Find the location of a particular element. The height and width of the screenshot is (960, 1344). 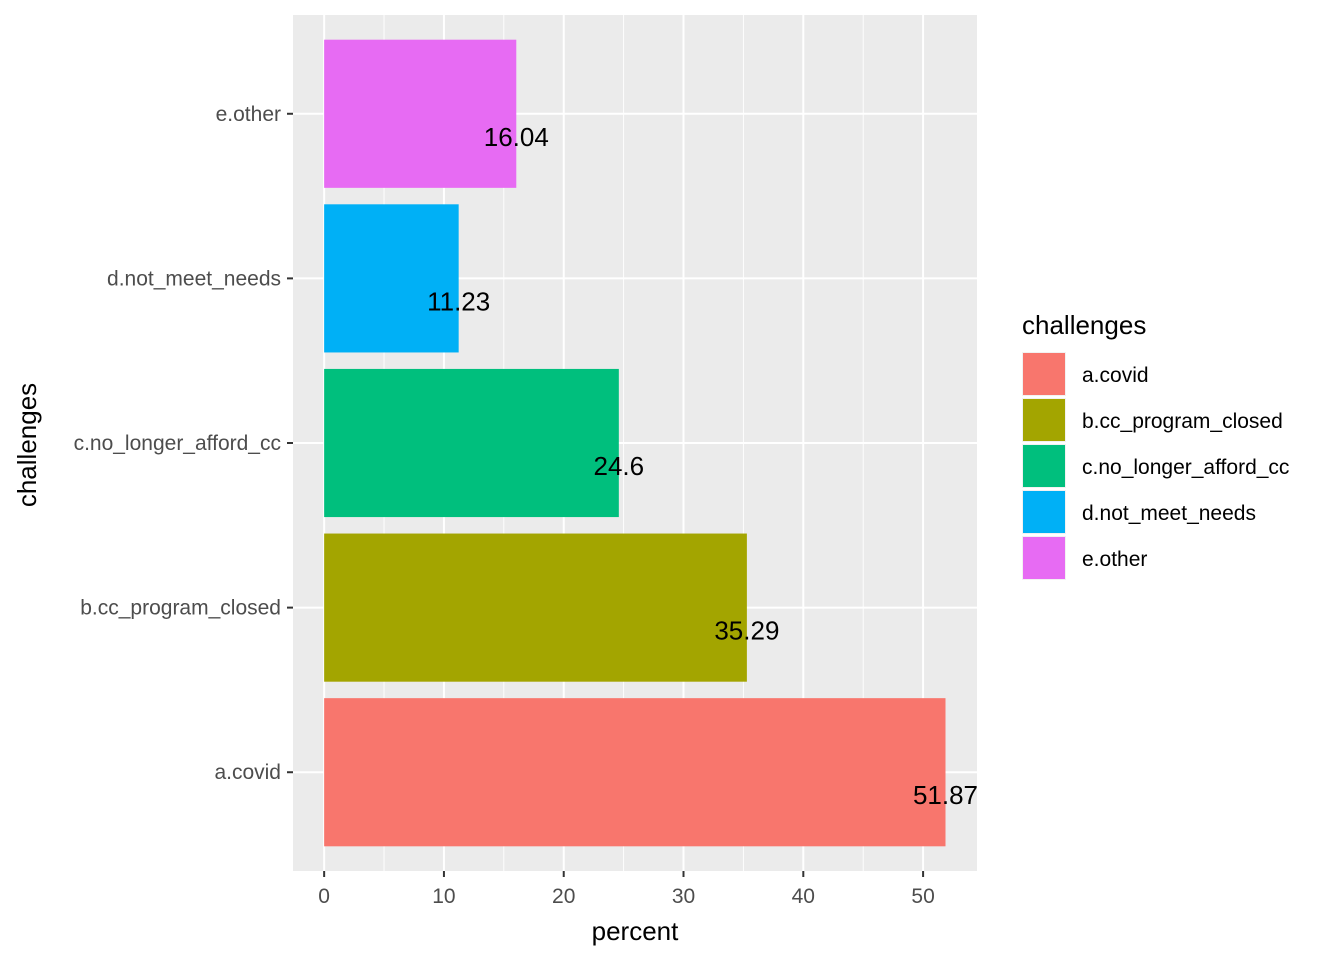

data-label: 35.29 is located at coordinates (746, 631).